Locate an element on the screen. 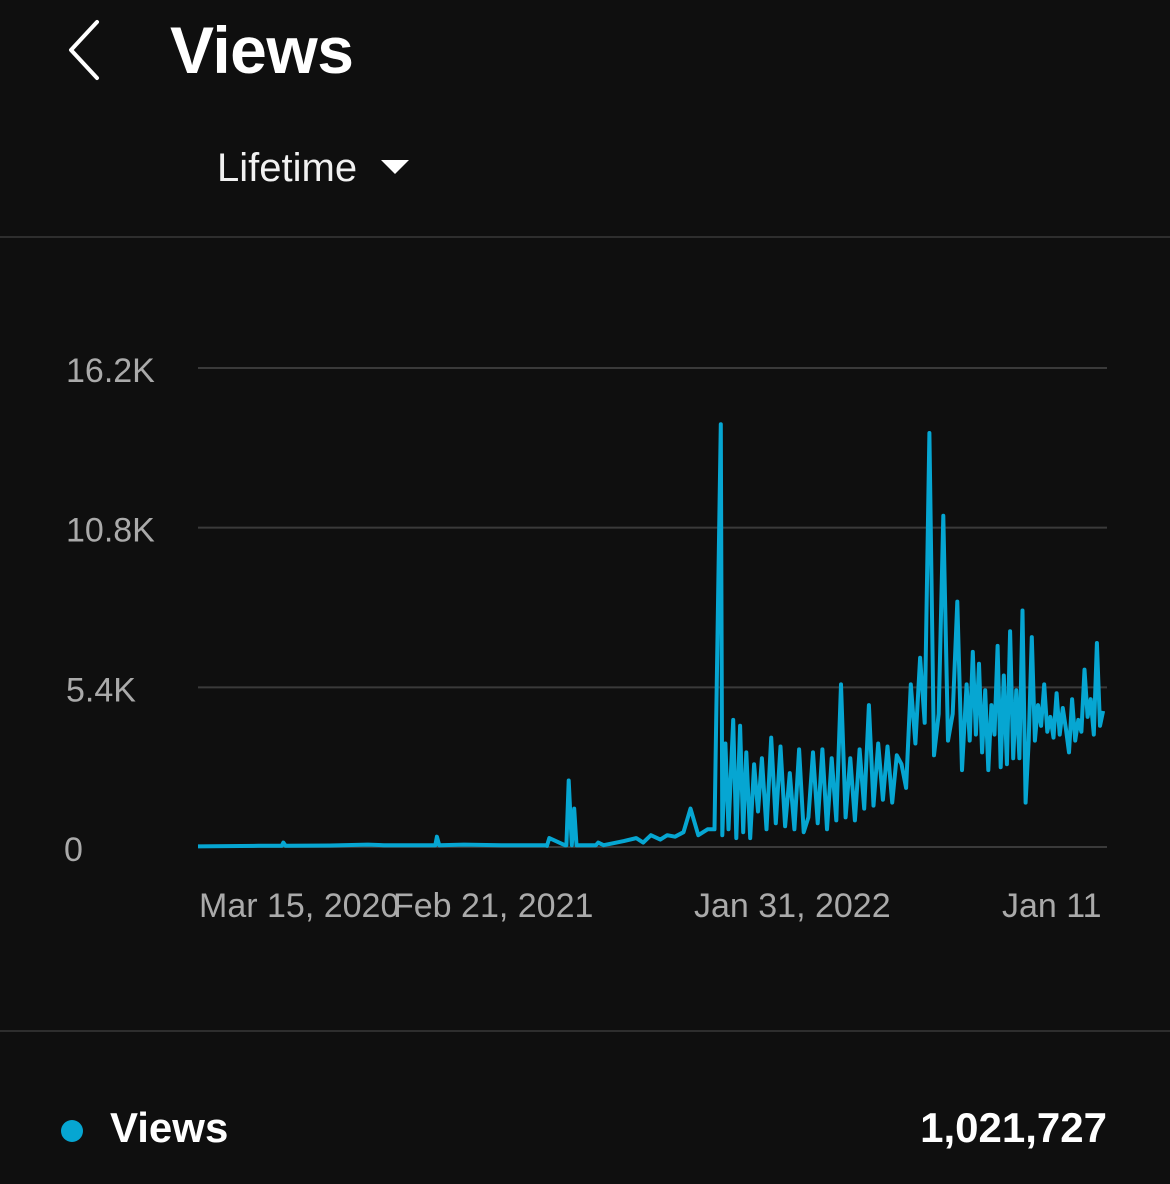  period-dropdown: Lifetime is located at coordinates (313, 168).